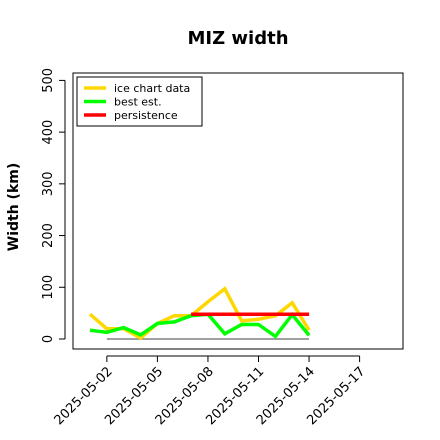 The height and width of the screenshot is (440, 440). I want to click on legend-label-persistence: persistence, so click(146, 115).